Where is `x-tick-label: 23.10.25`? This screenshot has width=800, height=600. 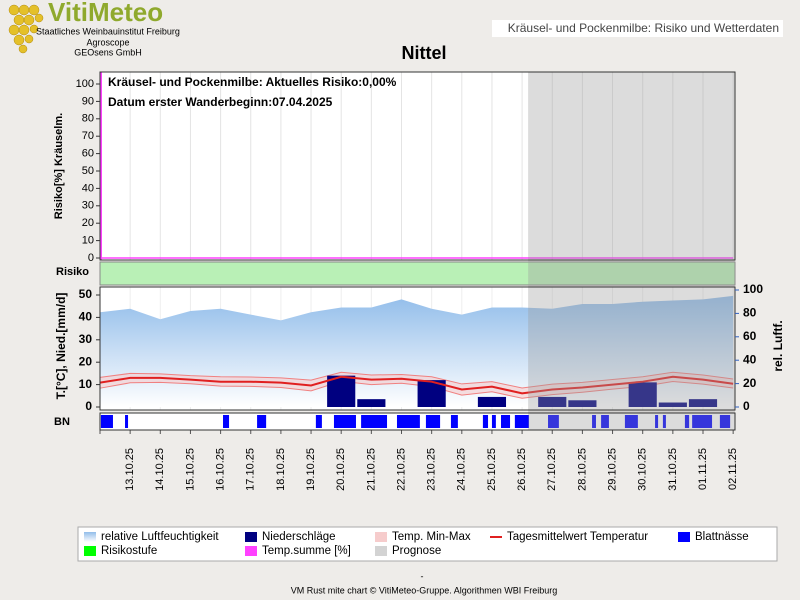 x-tick-label: 23.10.25 is located at coordinates (432, 469).